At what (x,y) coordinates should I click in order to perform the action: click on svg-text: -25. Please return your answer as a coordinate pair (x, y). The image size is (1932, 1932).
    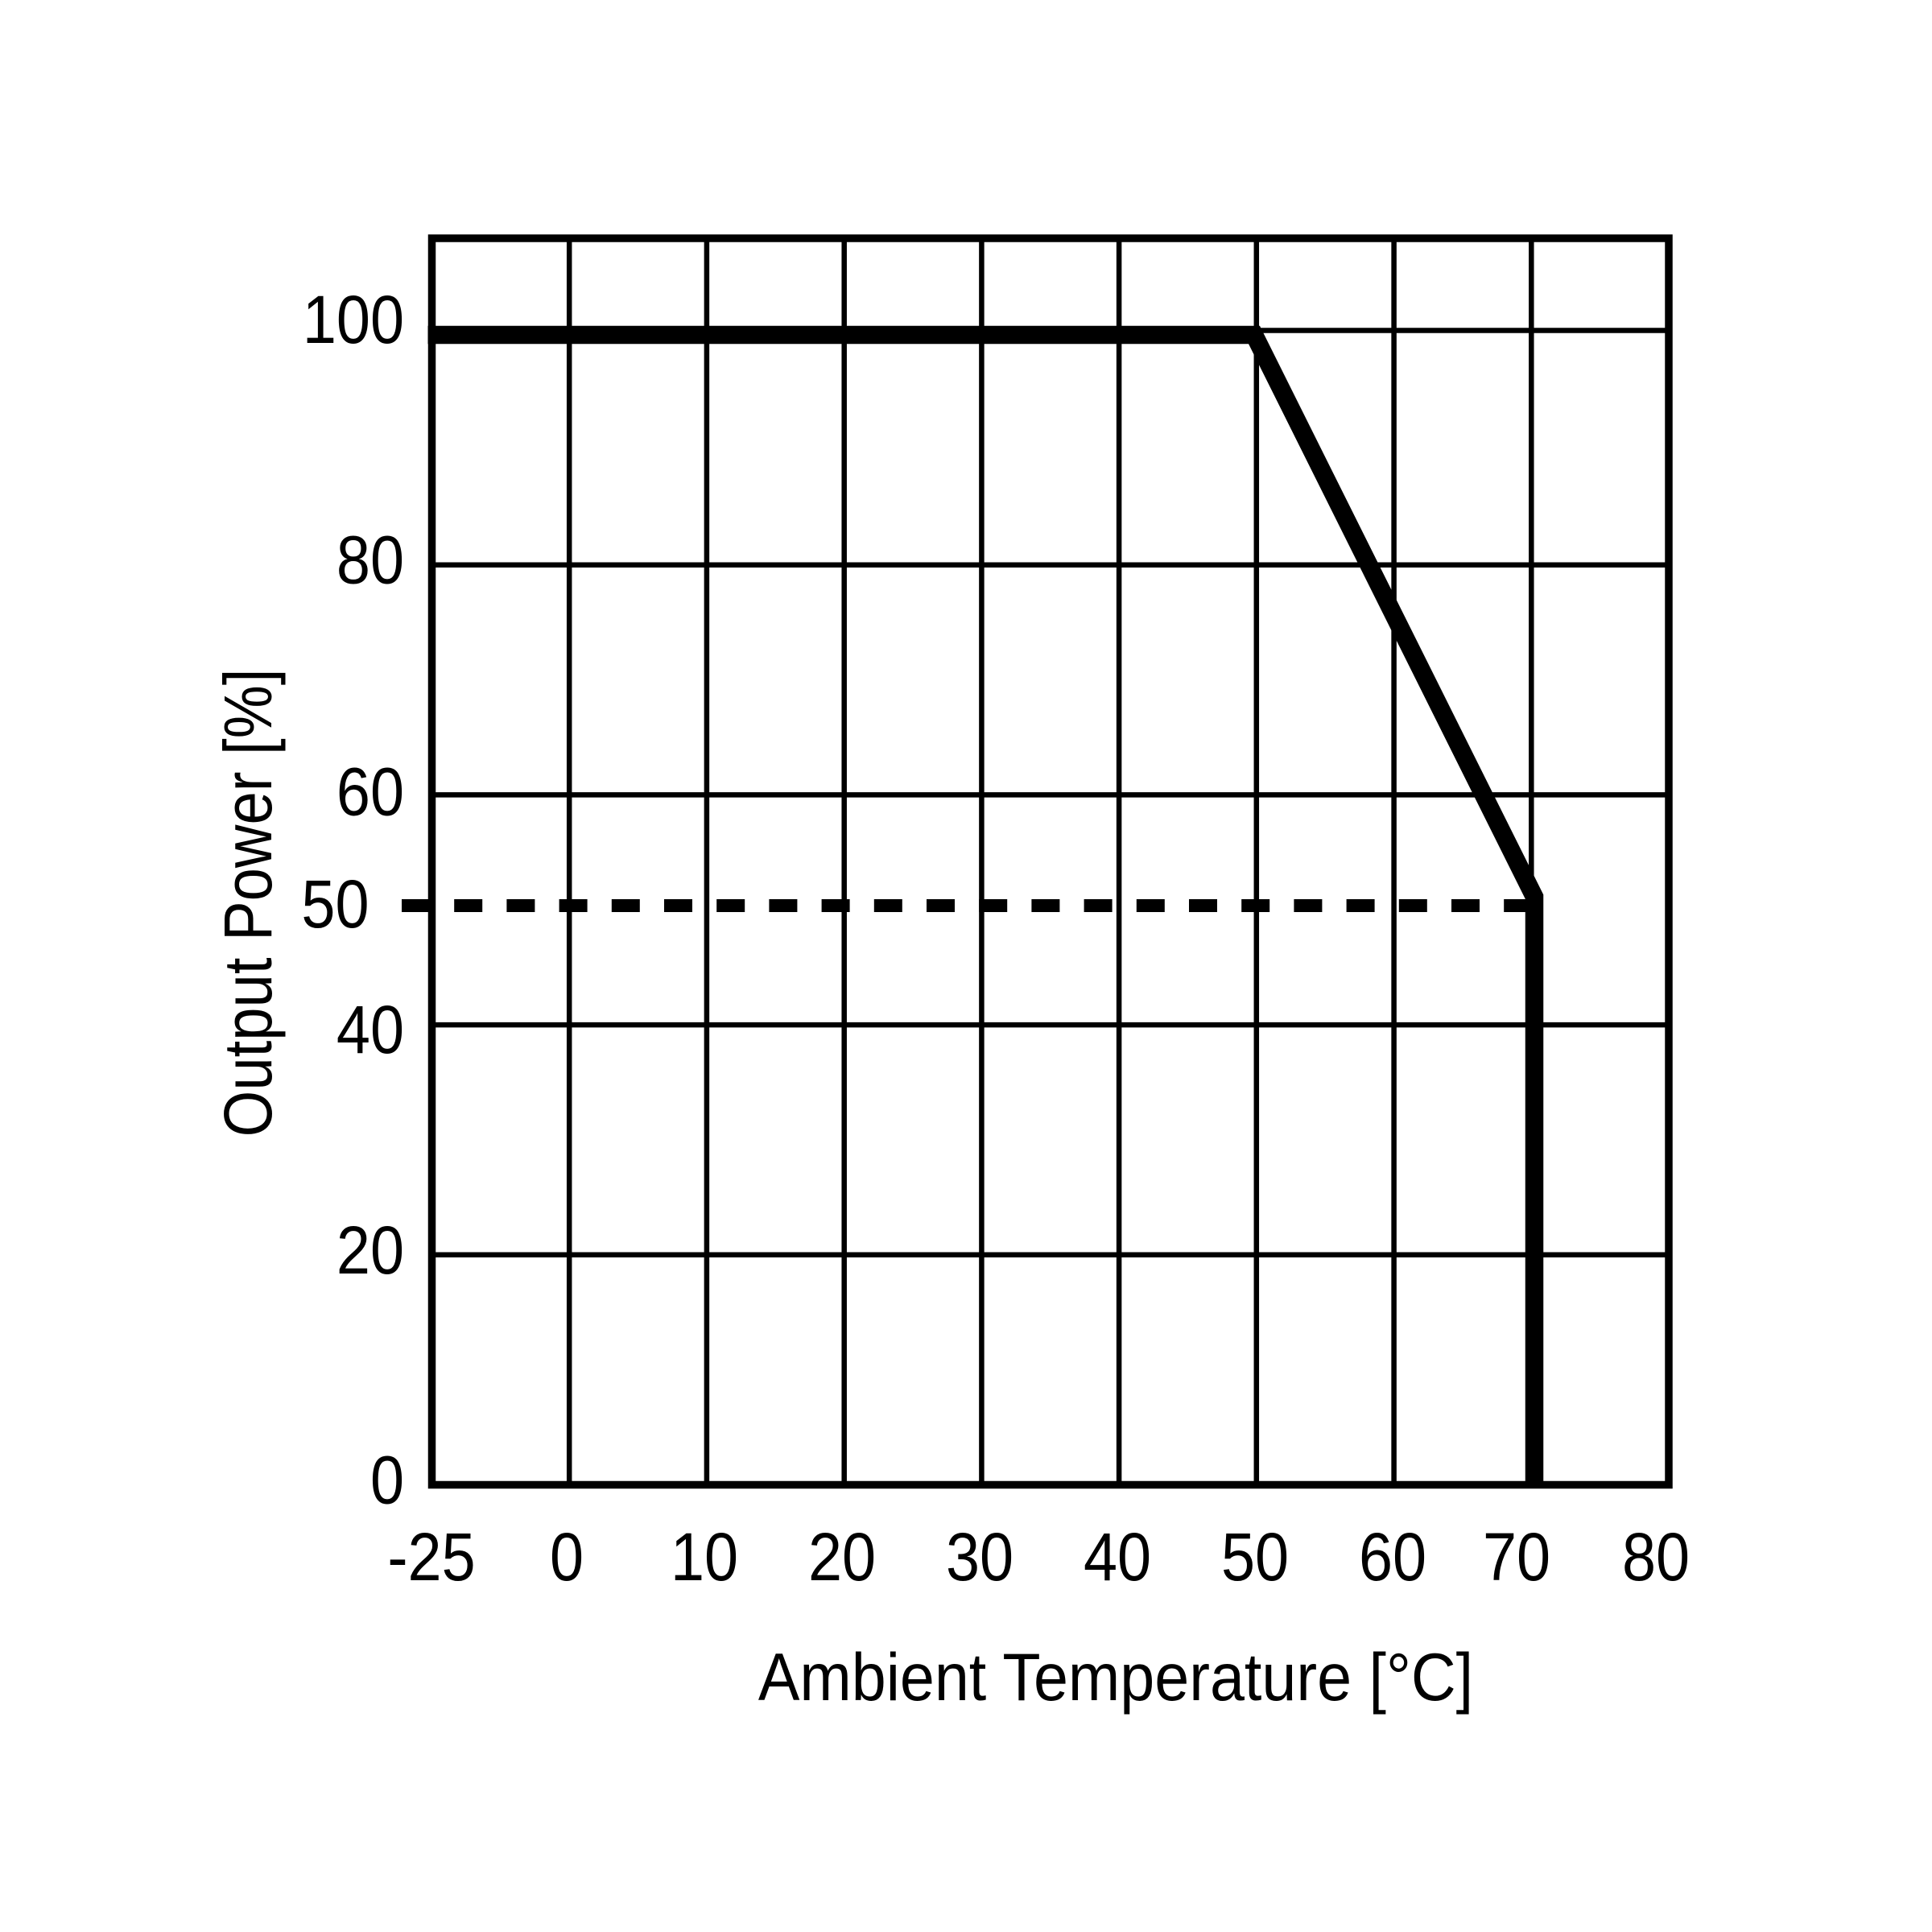
    Looking at the image, I should click on (431, 1557).